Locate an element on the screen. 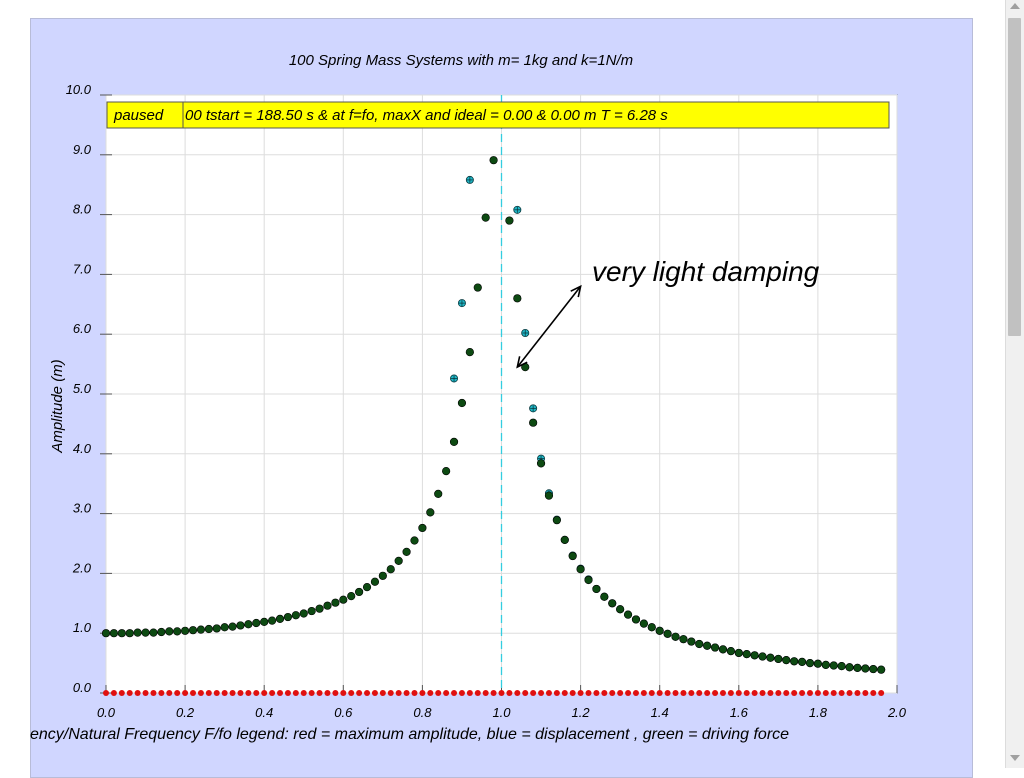 This screenshot has width=1024, height=778. scroll-thumb is located at coordinates (1014, 177).